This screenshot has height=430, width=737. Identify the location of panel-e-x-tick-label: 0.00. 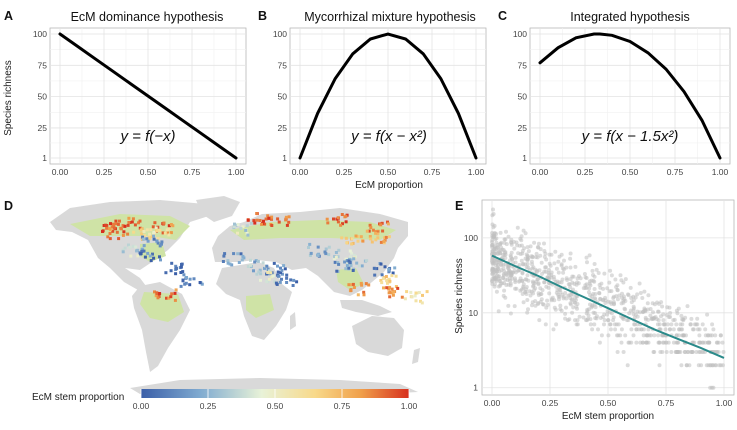
(492, 403).